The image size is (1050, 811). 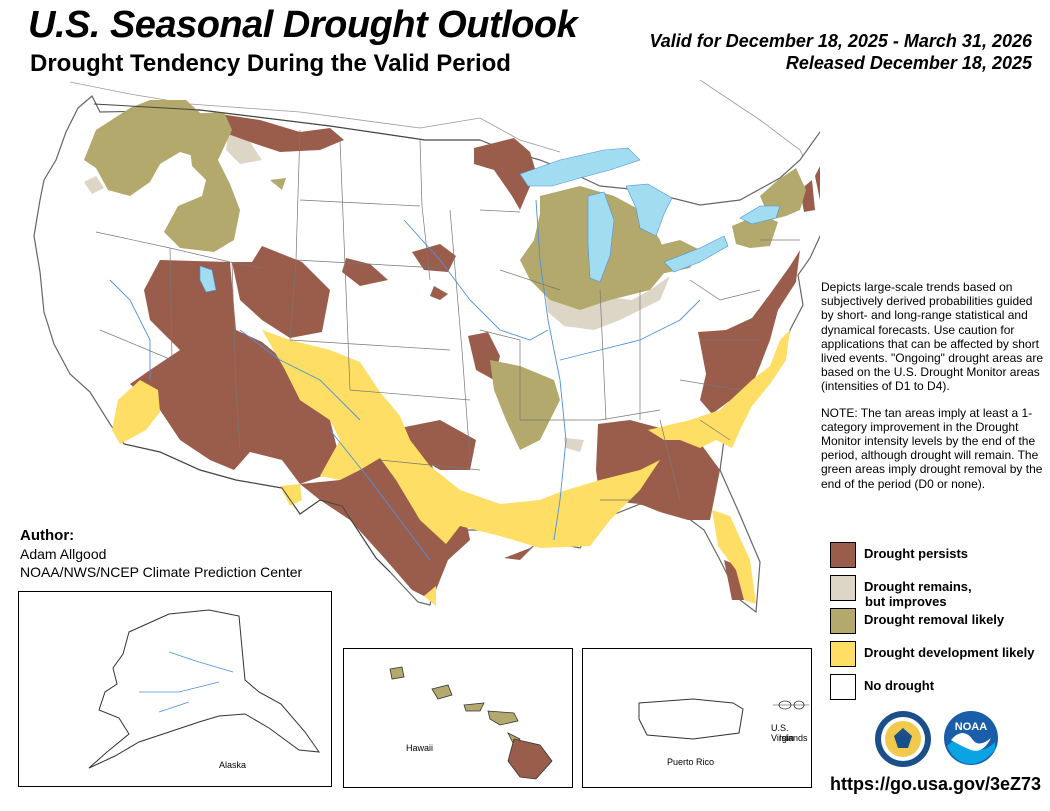 What do you see at coordinates (949, 652) in the screenshot?
I see `legend-label-development: Drought development likely` at bounding box center [949, 652].